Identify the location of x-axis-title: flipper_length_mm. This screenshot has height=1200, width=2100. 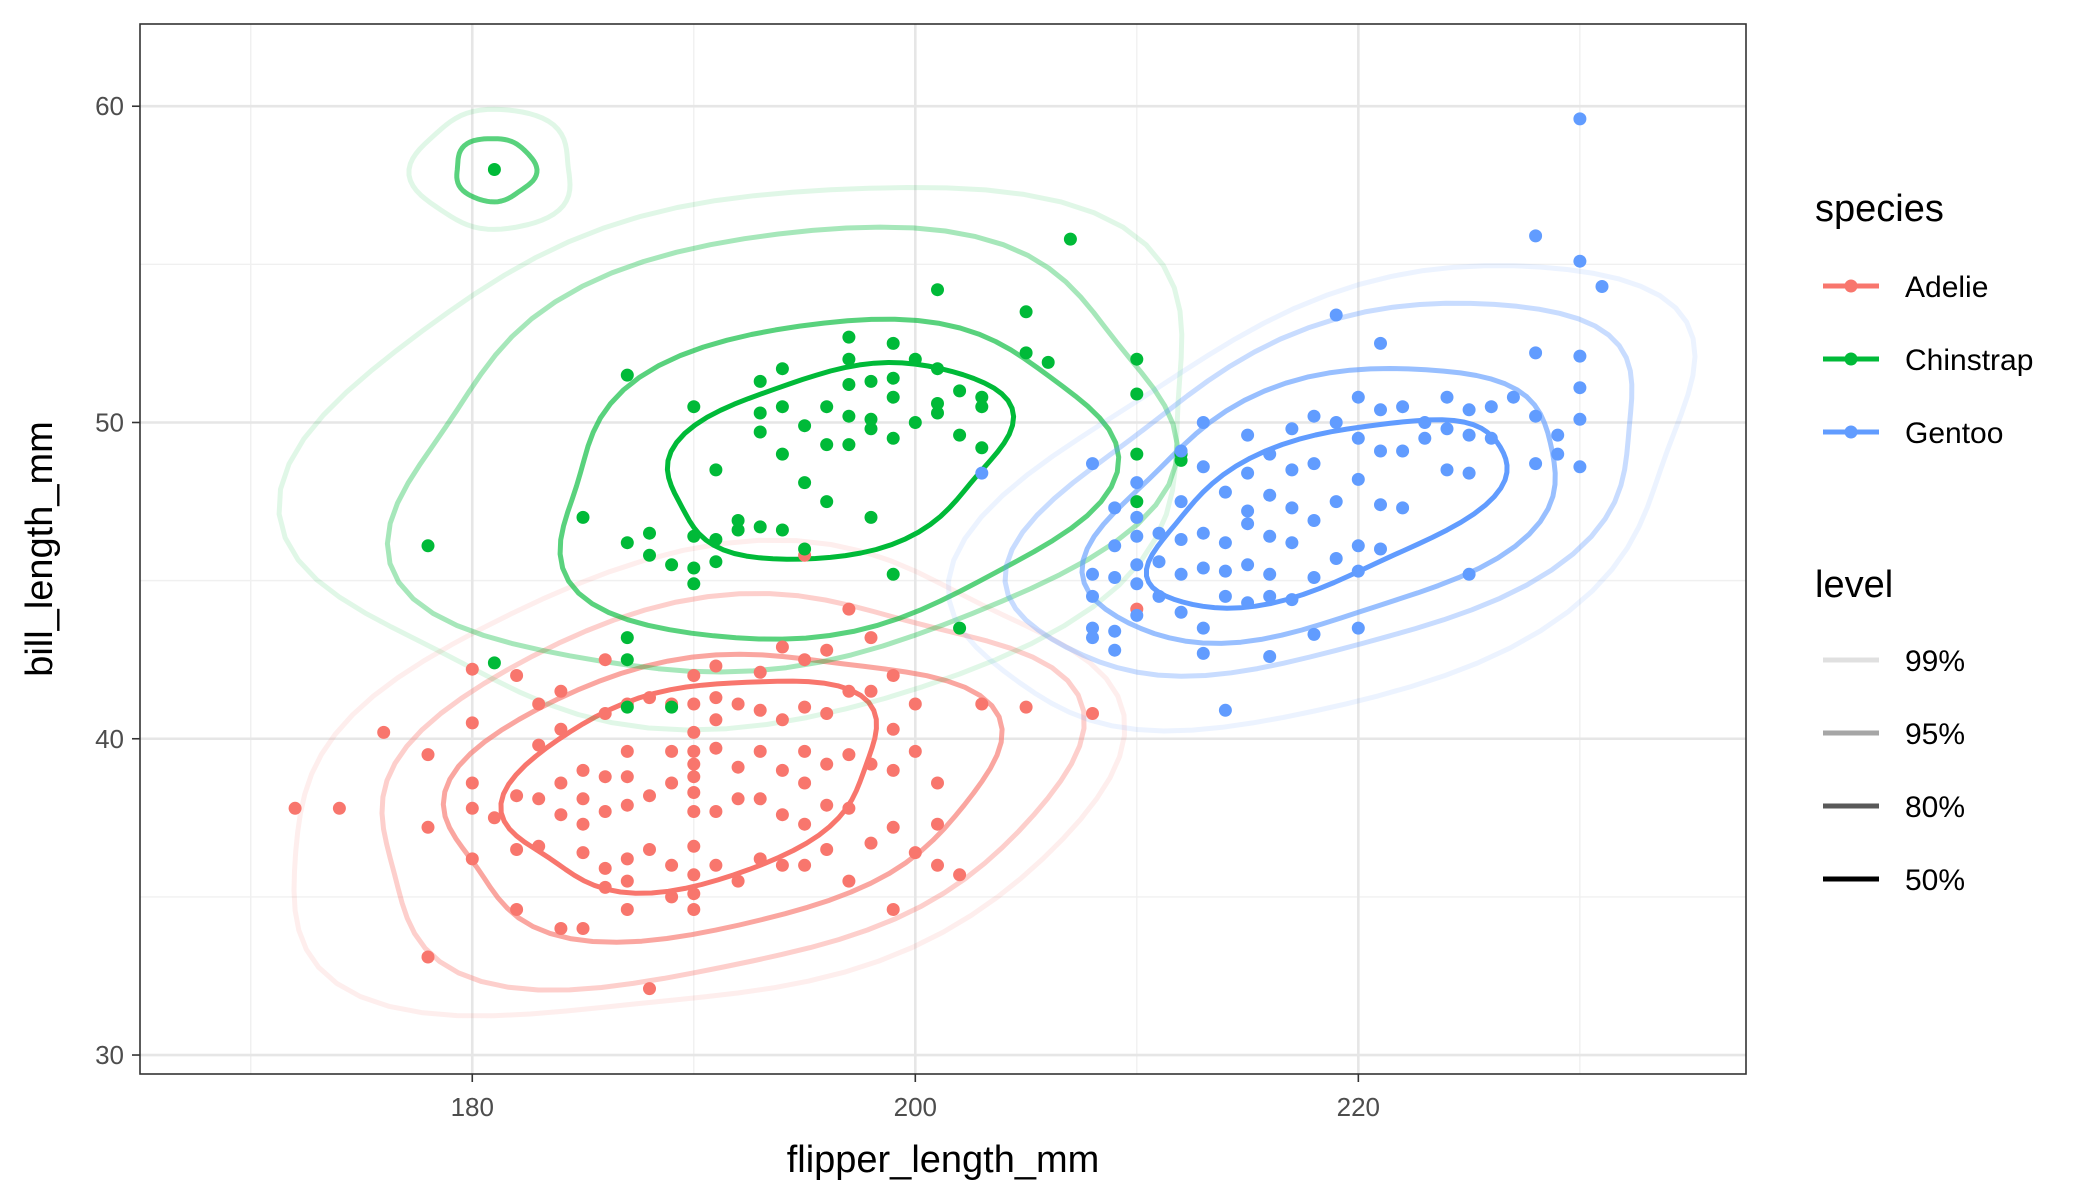
(943, 1160).